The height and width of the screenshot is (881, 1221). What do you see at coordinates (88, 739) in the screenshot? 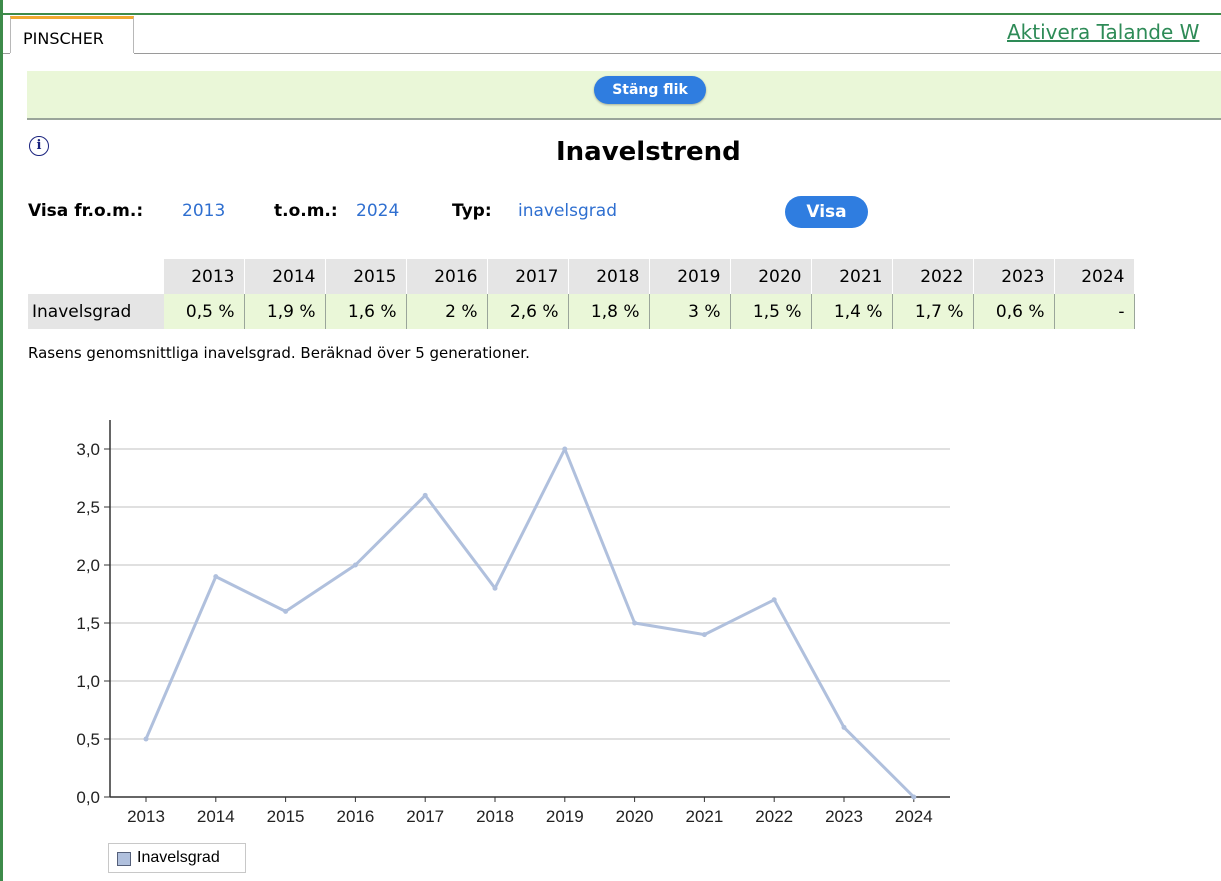
I see `y-tick-label: 0,5` at bounding box center [88, 739].